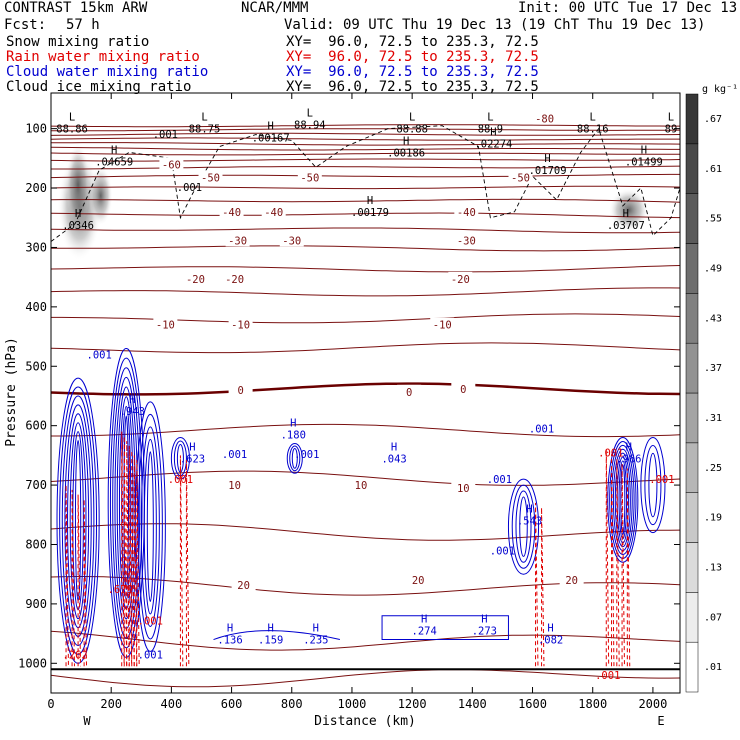  What do you see at coordinates (365, 721) in the screenshot?
I see `x-axis-title: Distance (km)` at bounding box center [365, 721].